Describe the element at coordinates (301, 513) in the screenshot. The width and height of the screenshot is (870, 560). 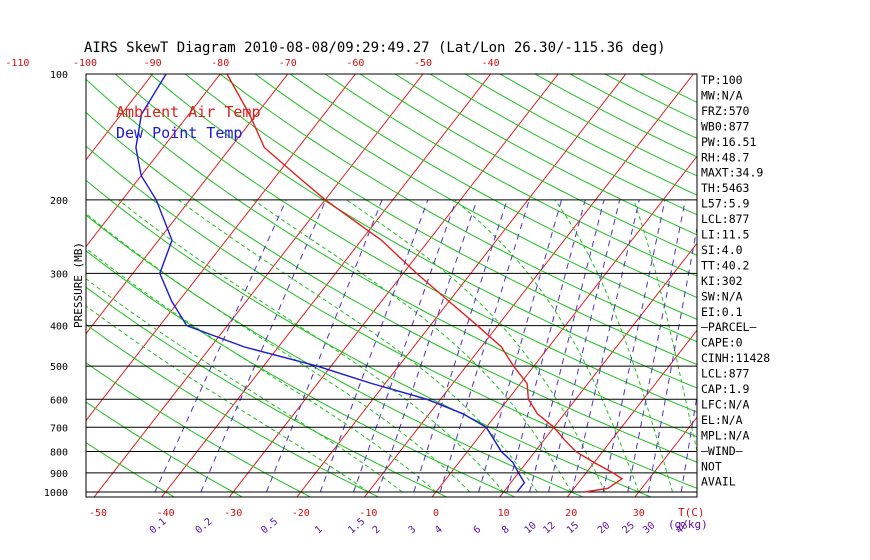
I see `bottom-temp-tick-label: -20` at that location.